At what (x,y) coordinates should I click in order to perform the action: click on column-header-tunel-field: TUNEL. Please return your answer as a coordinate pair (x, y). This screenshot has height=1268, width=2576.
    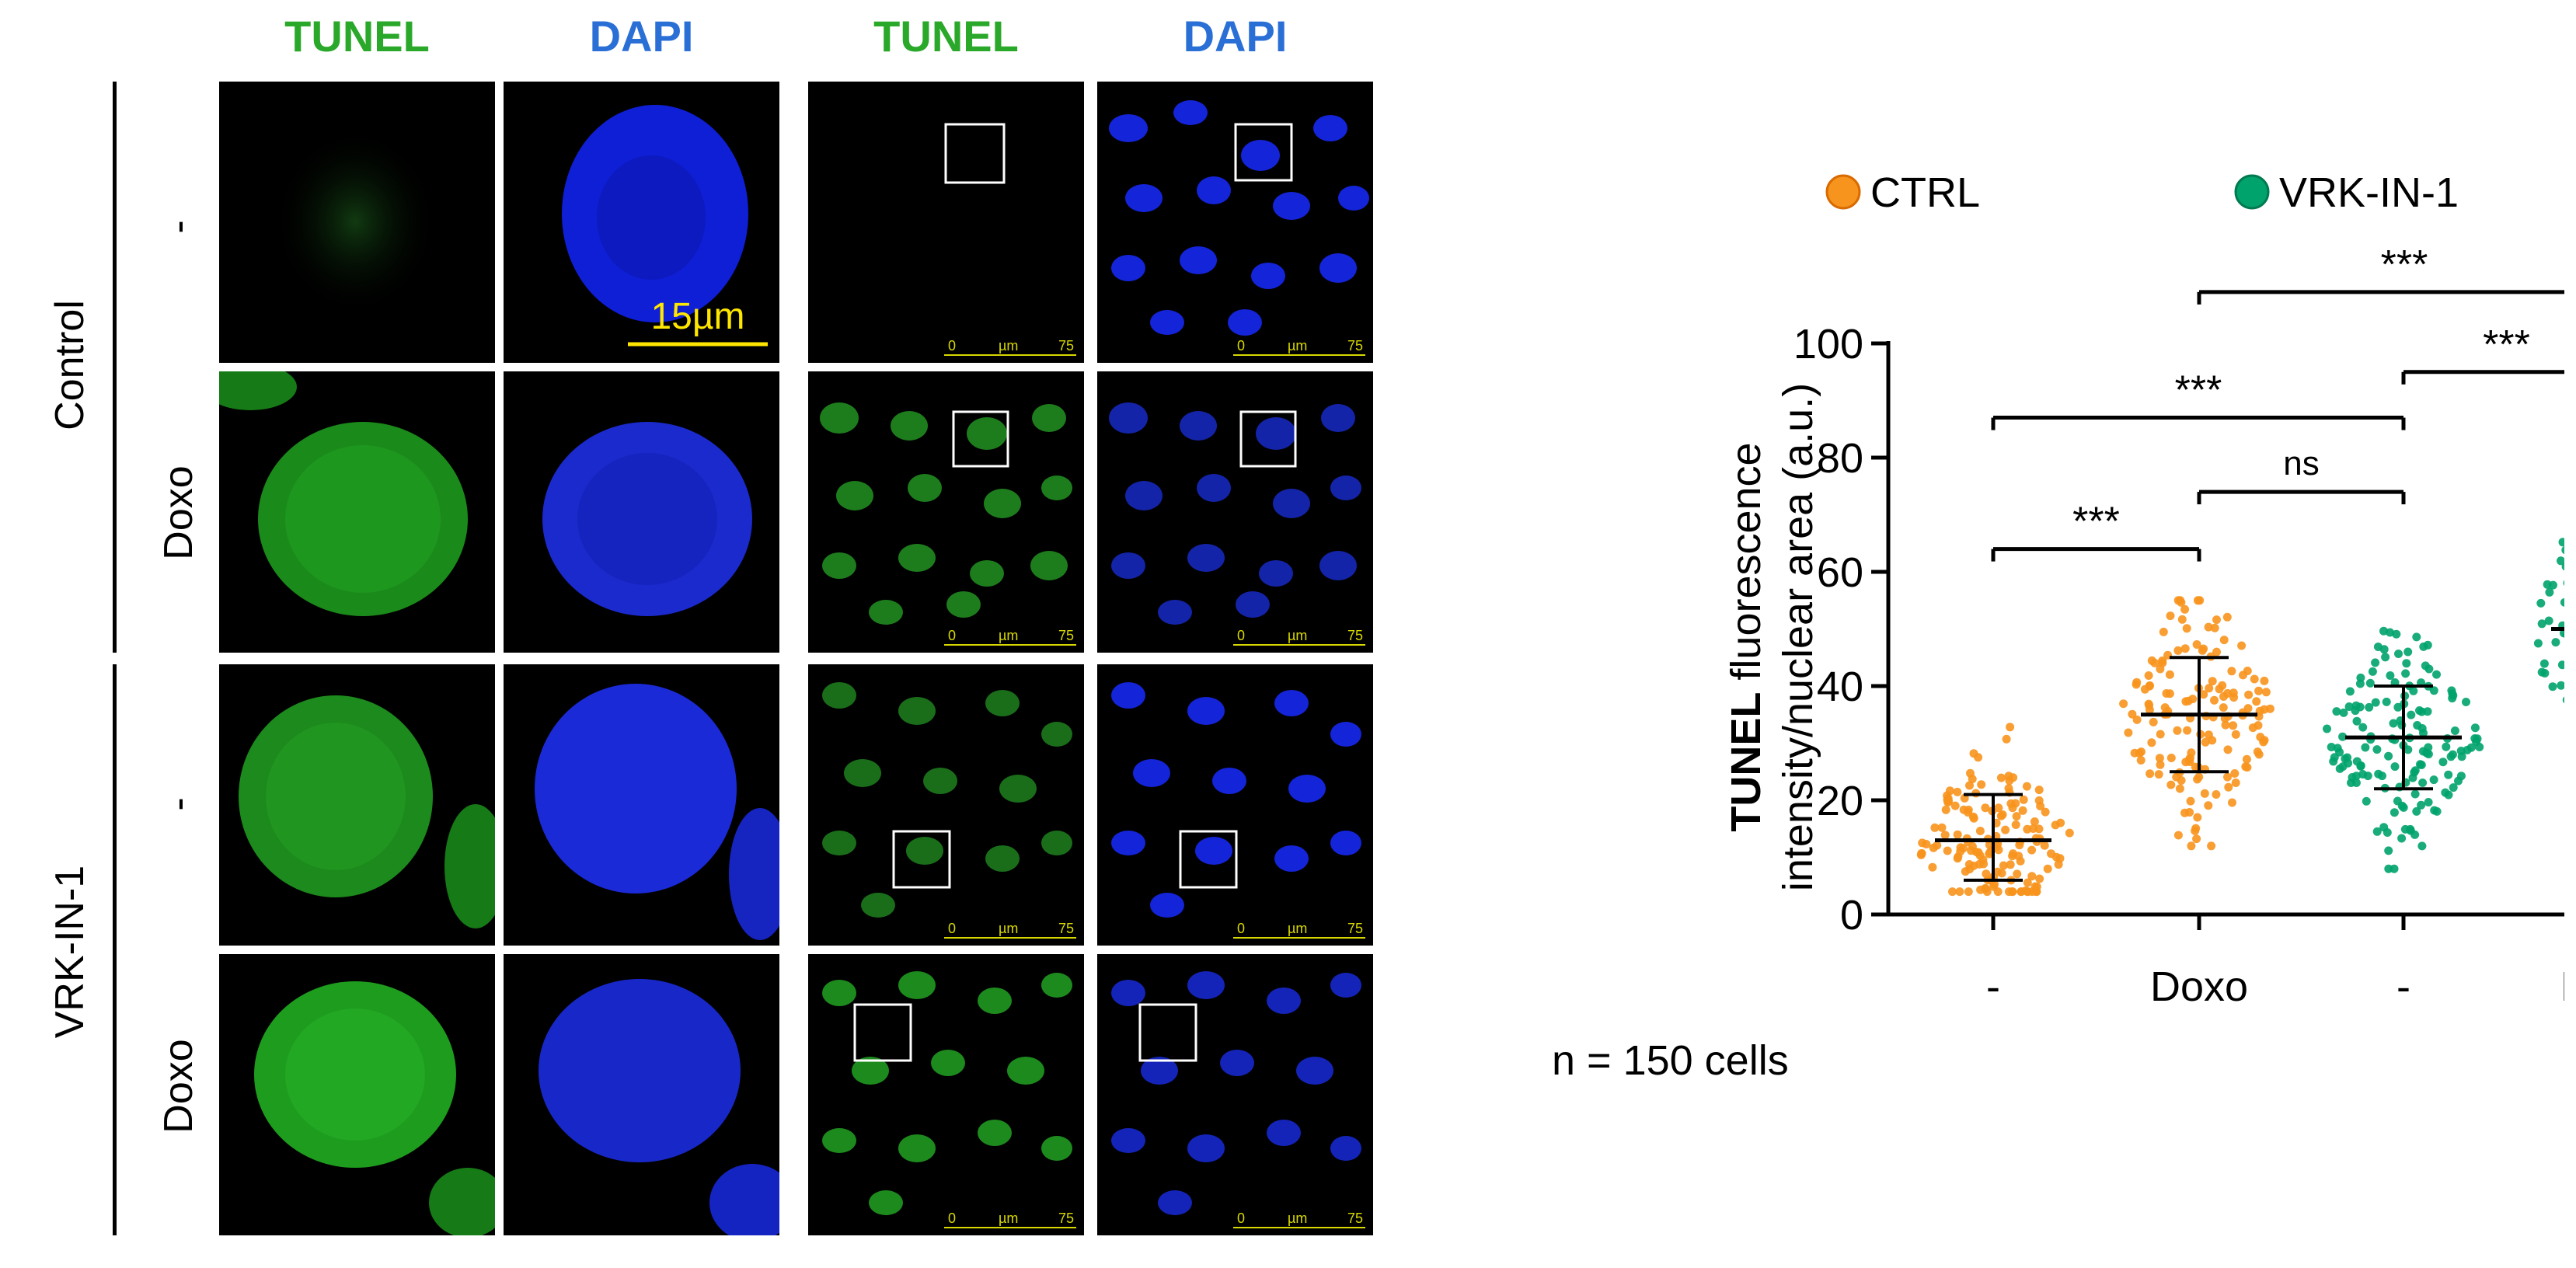
    Looking at the image, I should click on (946, 36).